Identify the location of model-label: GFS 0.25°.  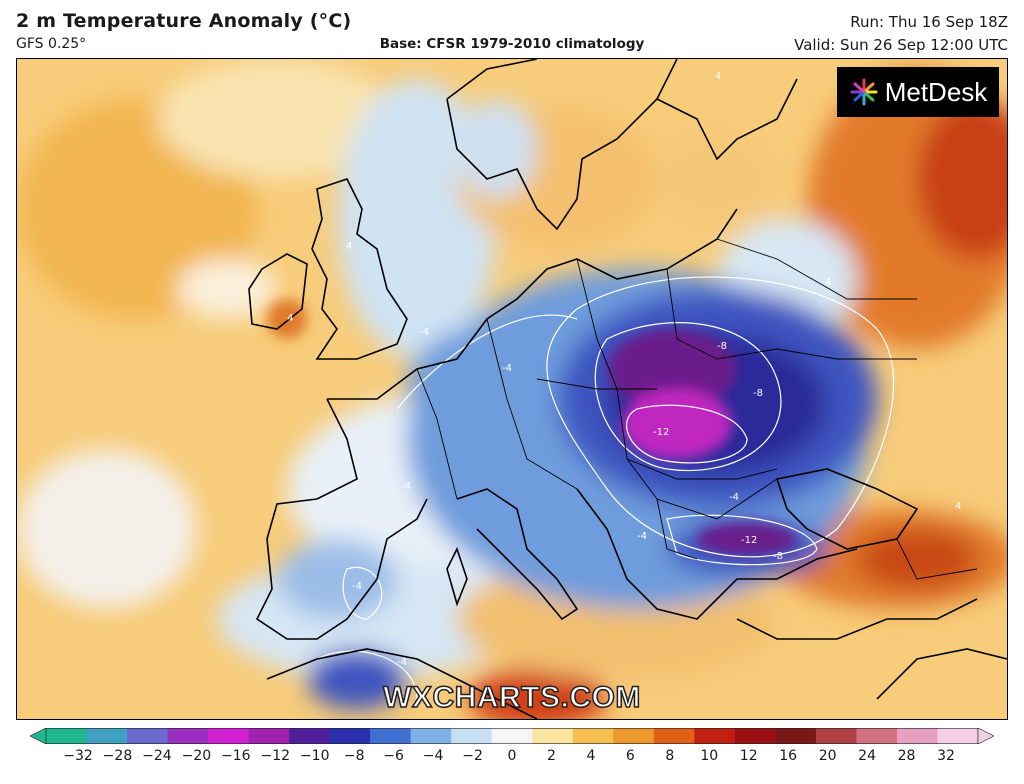
(51, 44).